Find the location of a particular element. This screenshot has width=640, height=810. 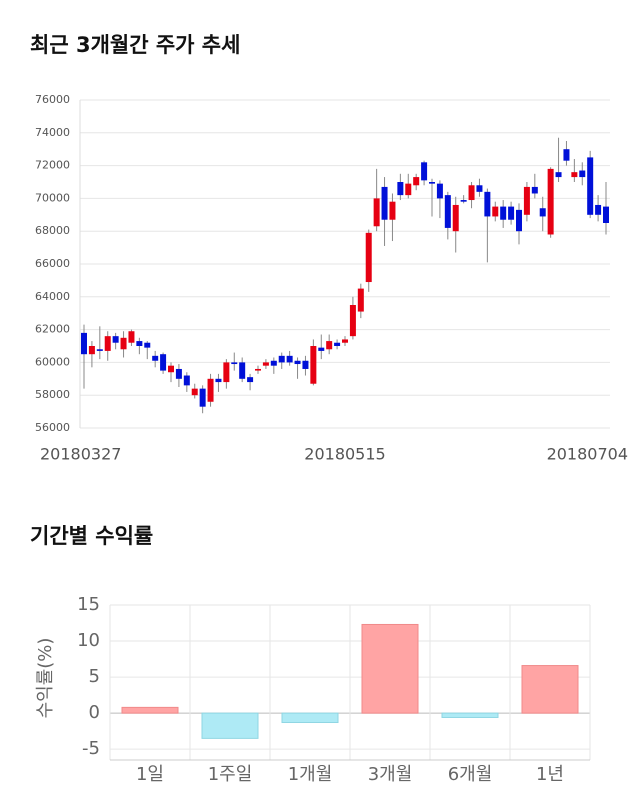

x-tick-label: 1년 is located at coordinates (550, 774).